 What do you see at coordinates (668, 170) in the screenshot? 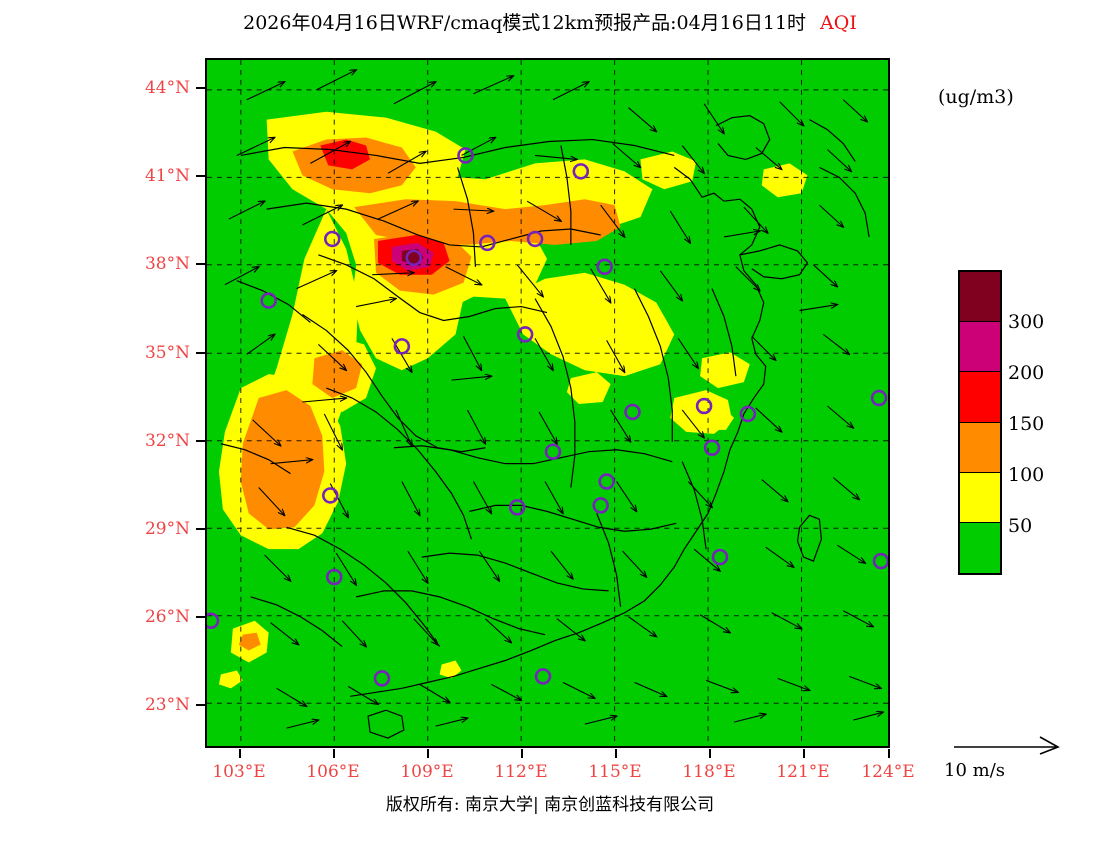
I see `aqi-patch-bohai` at bounding box center [668, 170].